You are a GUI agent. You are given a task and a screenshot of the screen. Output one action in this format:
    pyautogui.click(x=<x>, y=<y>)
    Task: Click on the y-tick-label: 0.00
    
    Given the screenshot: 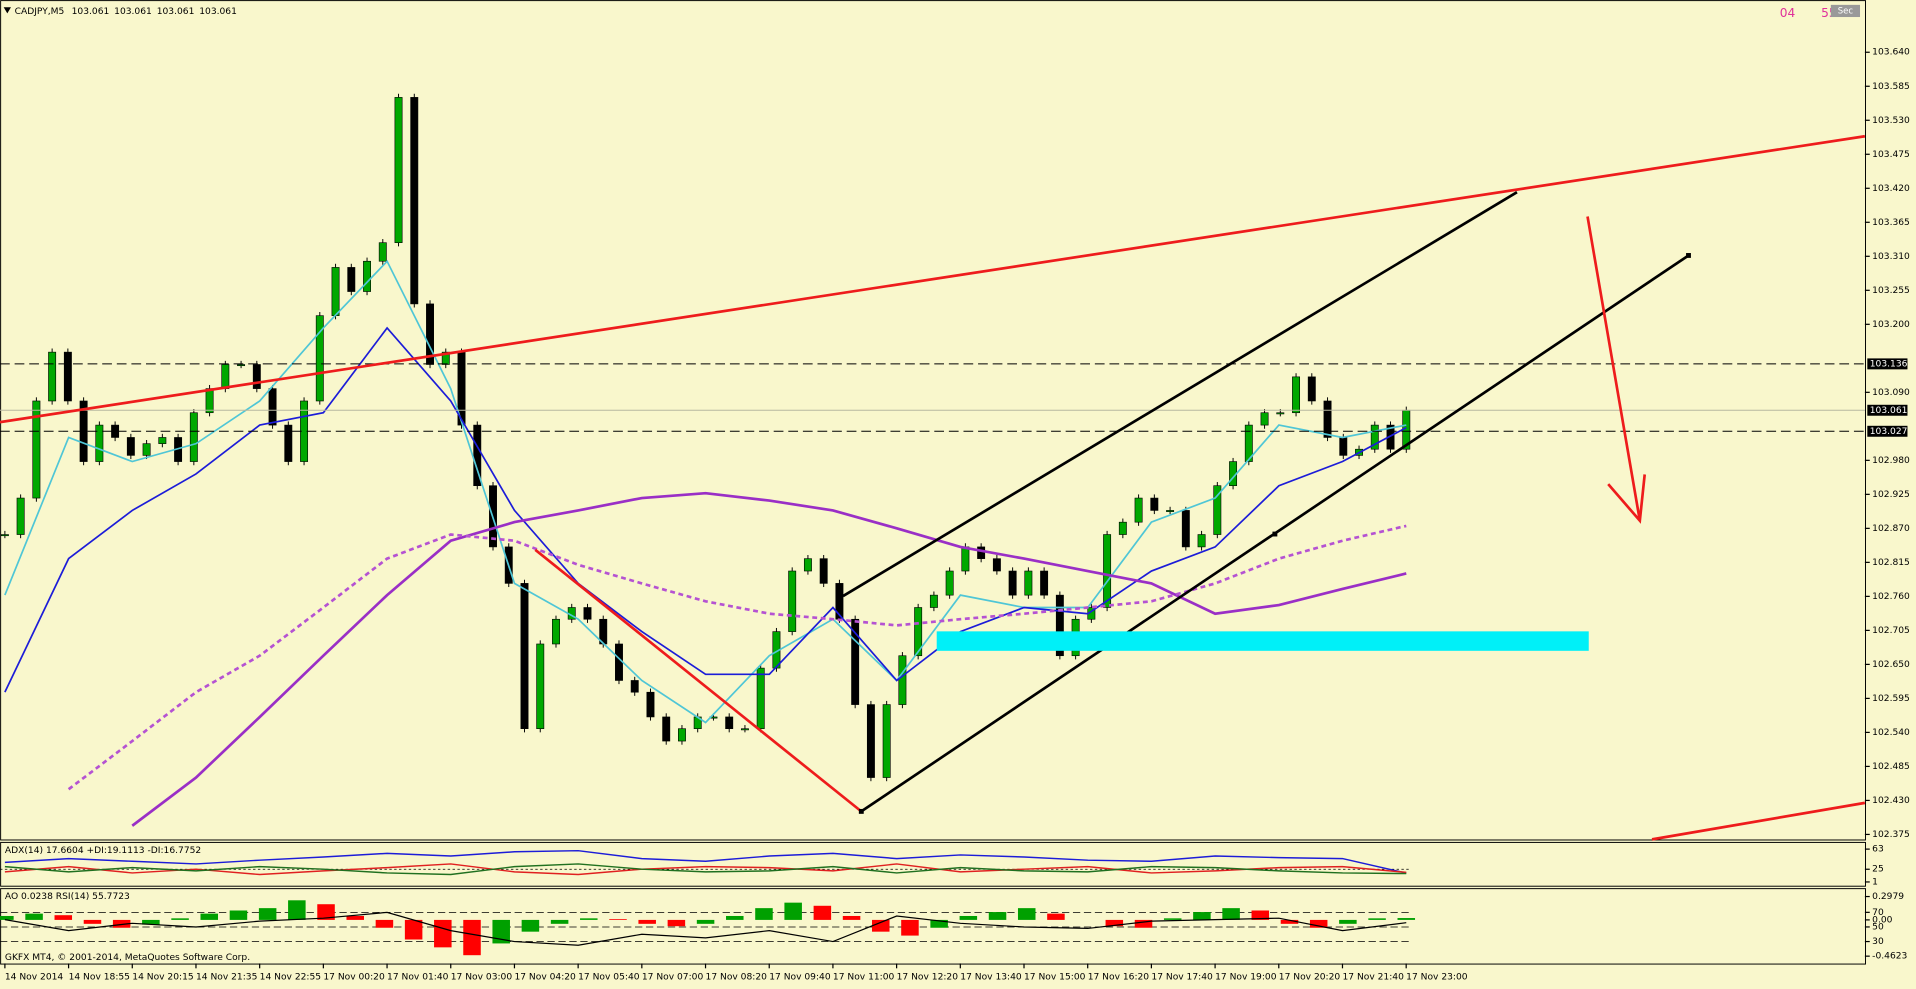 What is the action you would take?
    pyautogui.click(x=1882, y=920)
    